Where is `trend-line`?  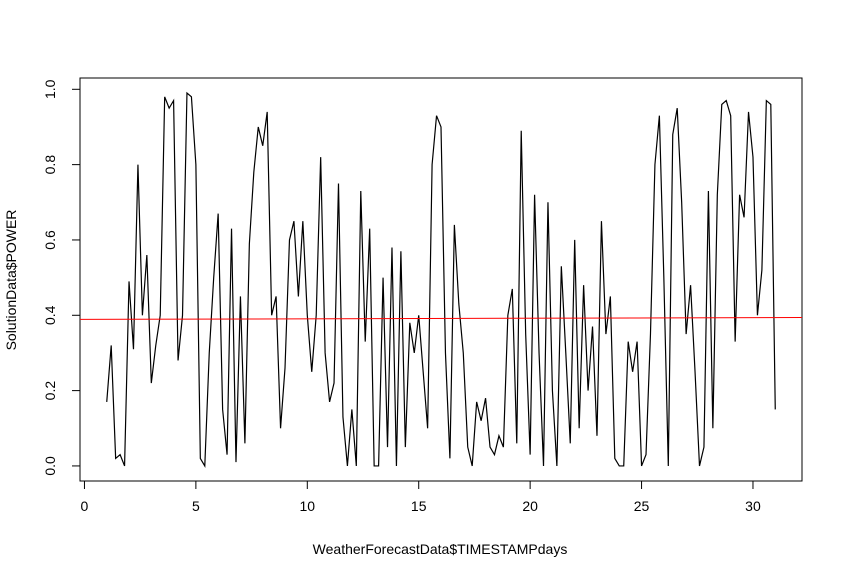 trend-line is located at coordinates (441, 318).